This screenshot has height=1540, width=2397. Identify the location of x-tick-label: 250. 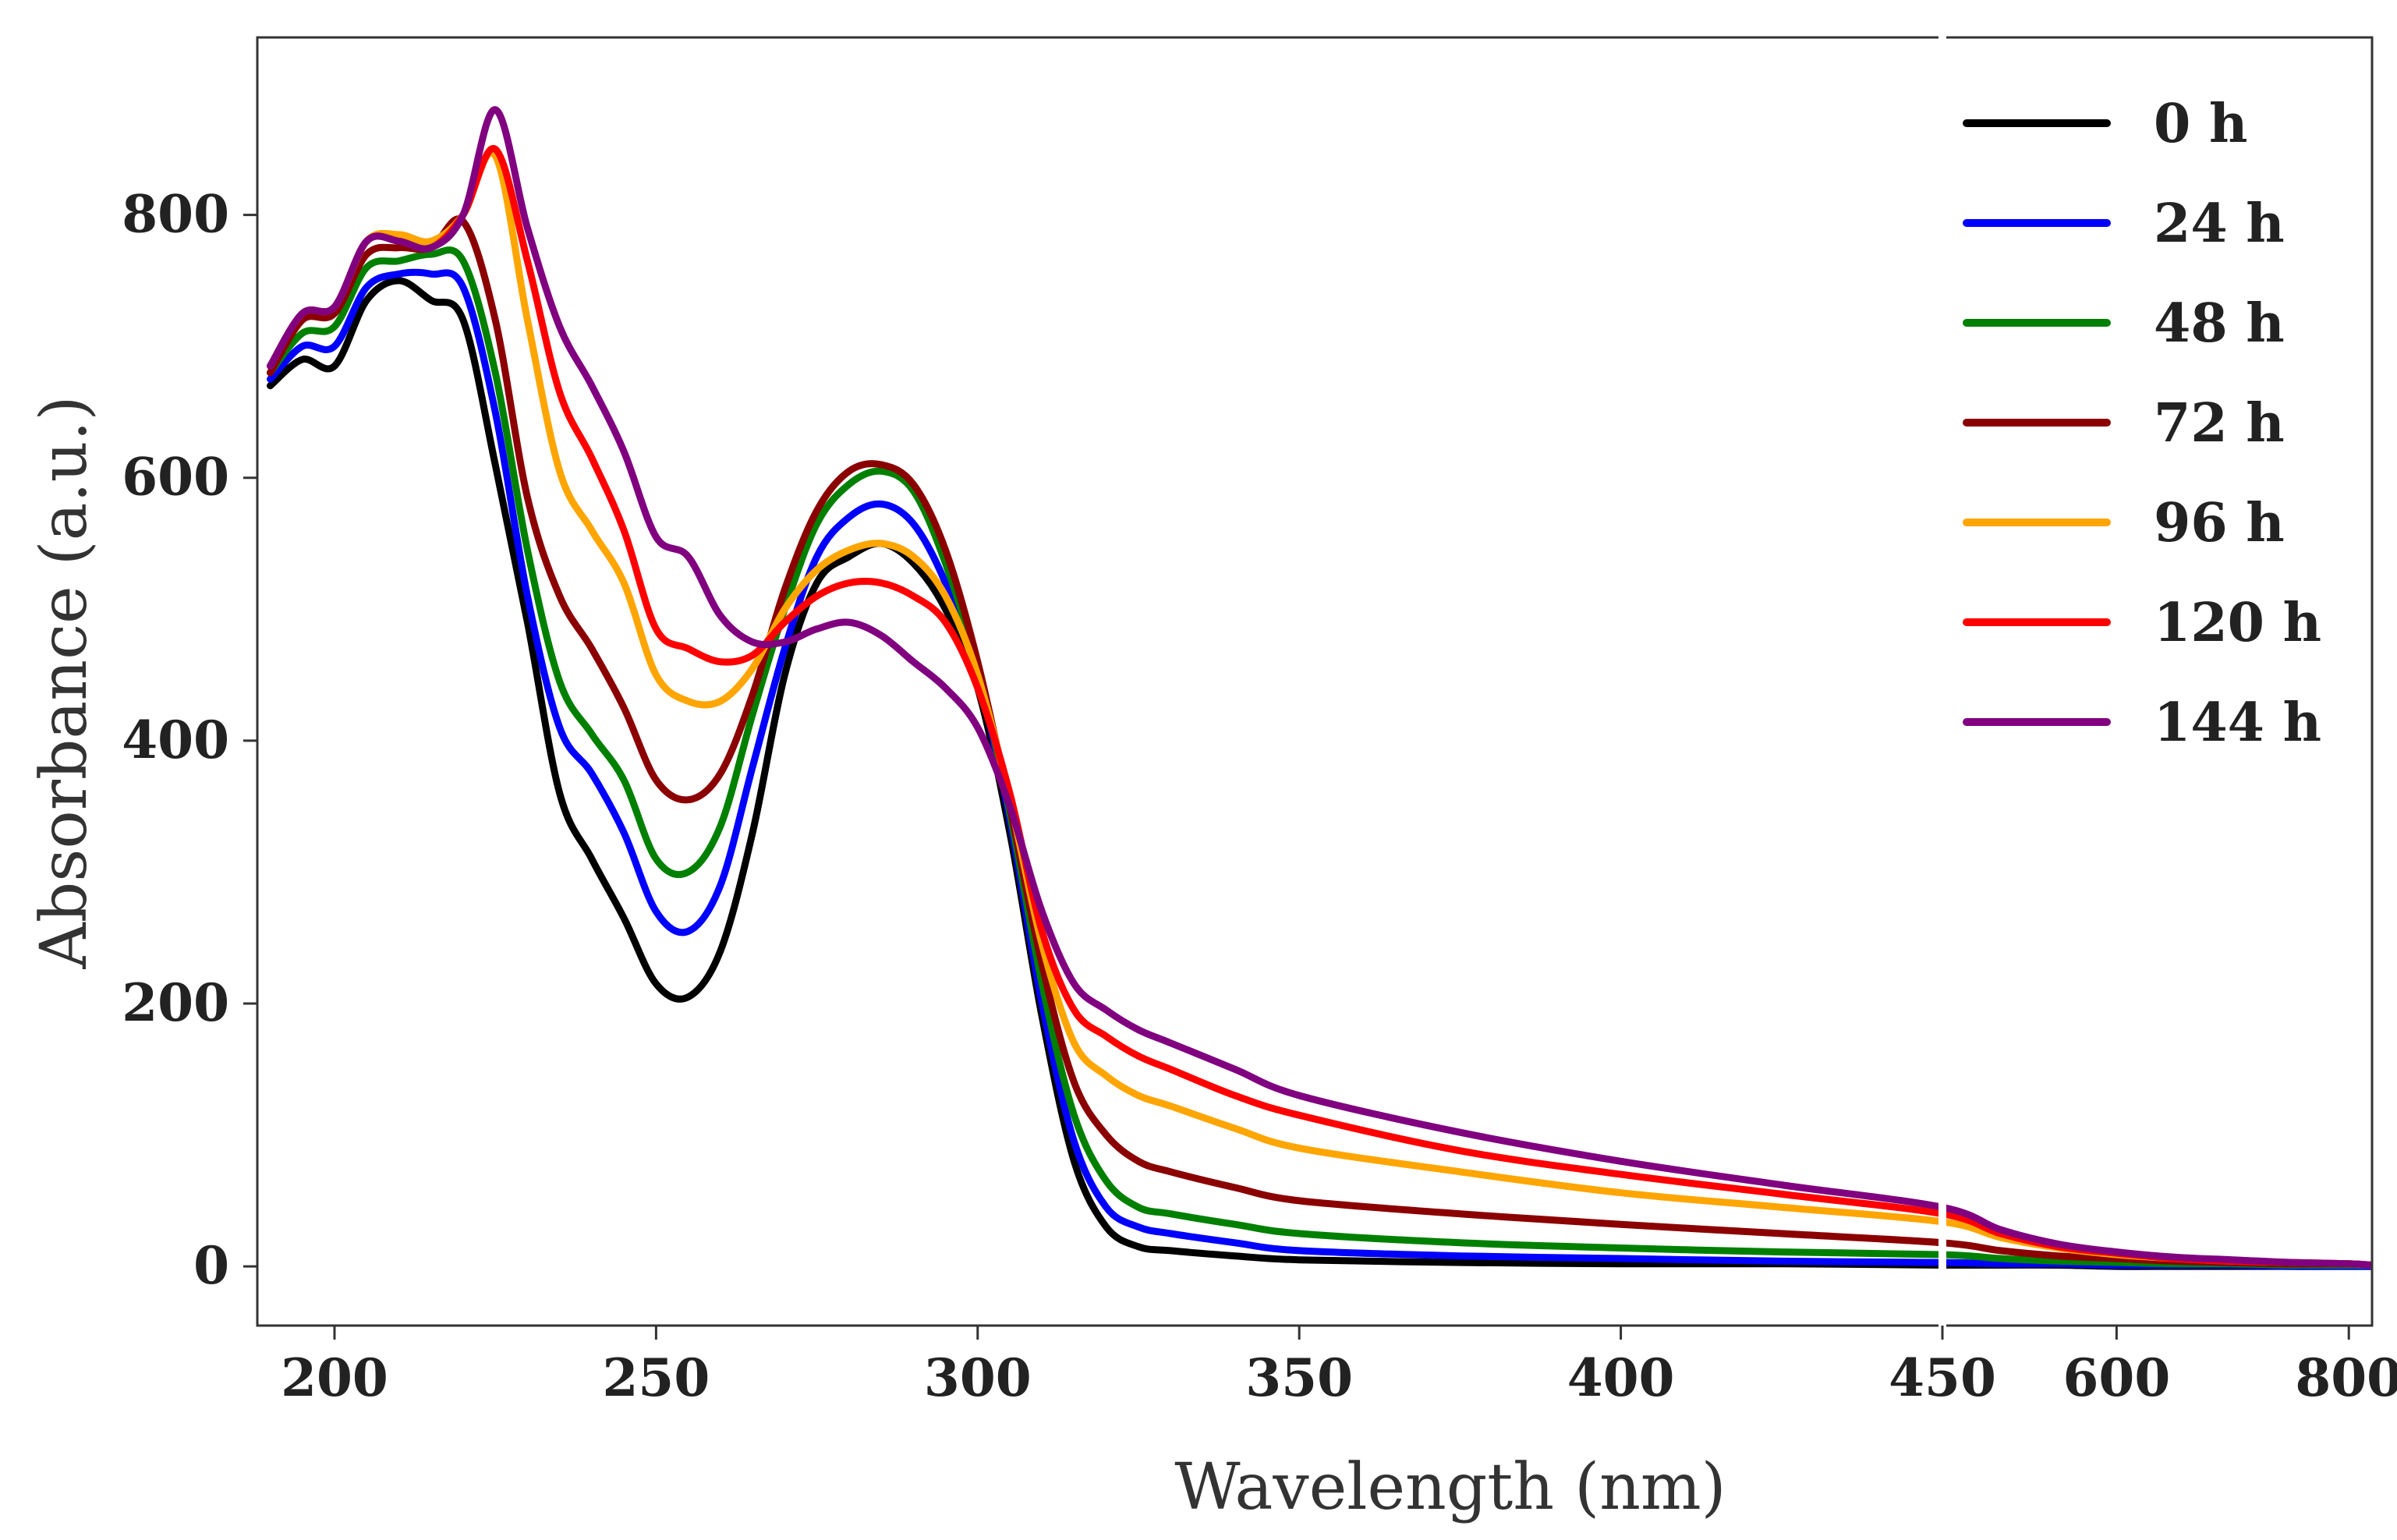
(656, 1378).